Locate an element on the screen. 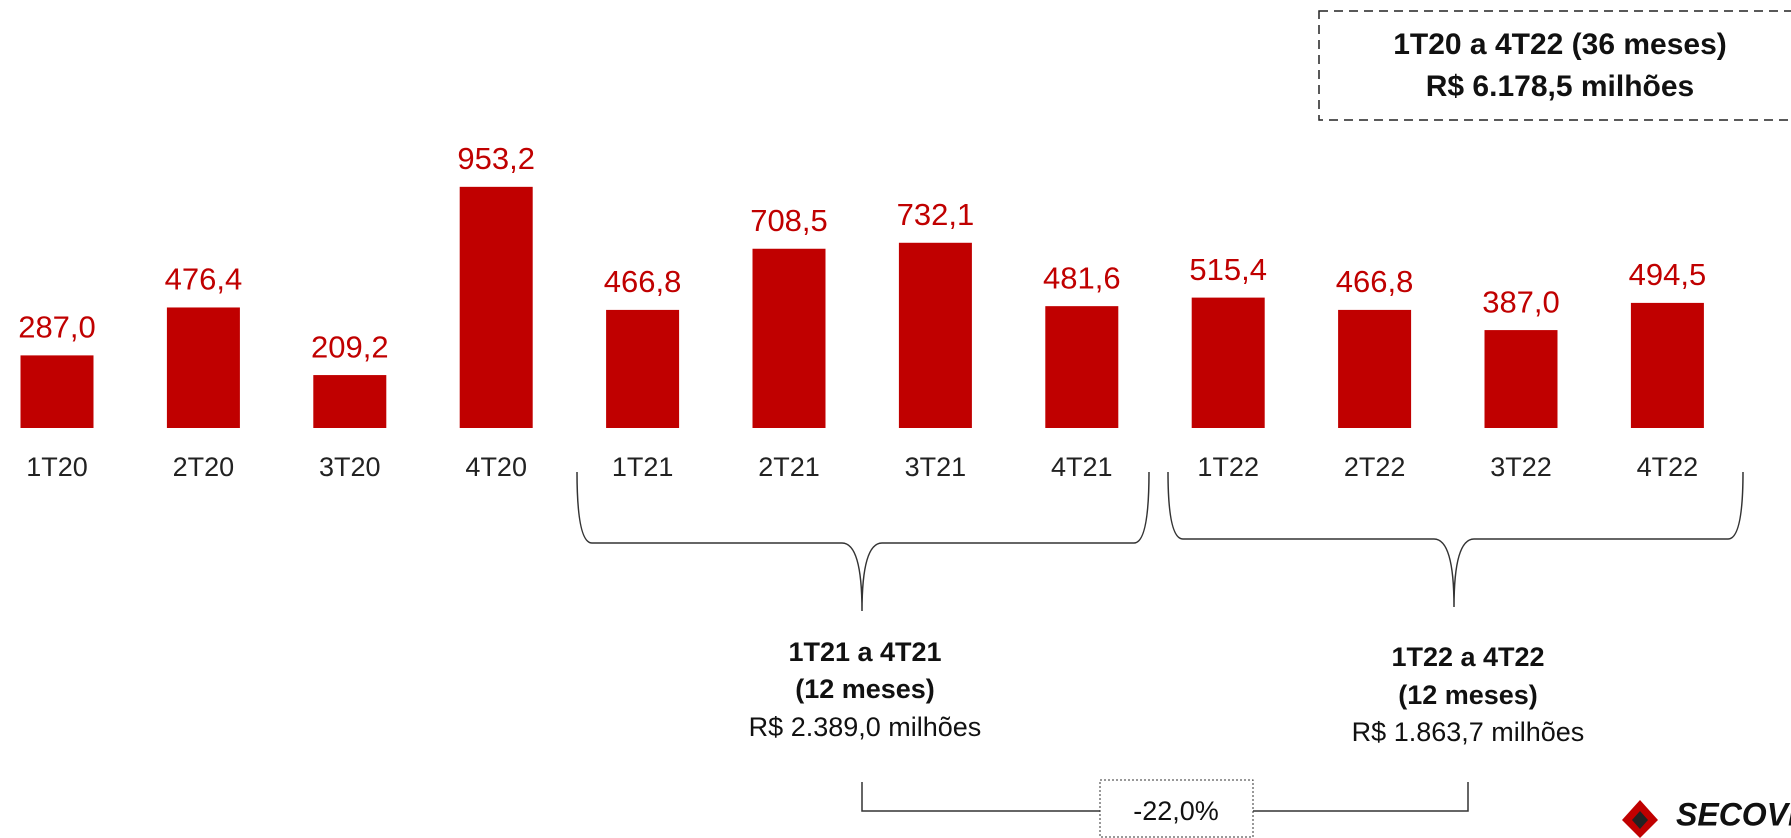 The image size is (1791, 838). x-tick-label: 4T22 is located at coordinates (1668, 467).